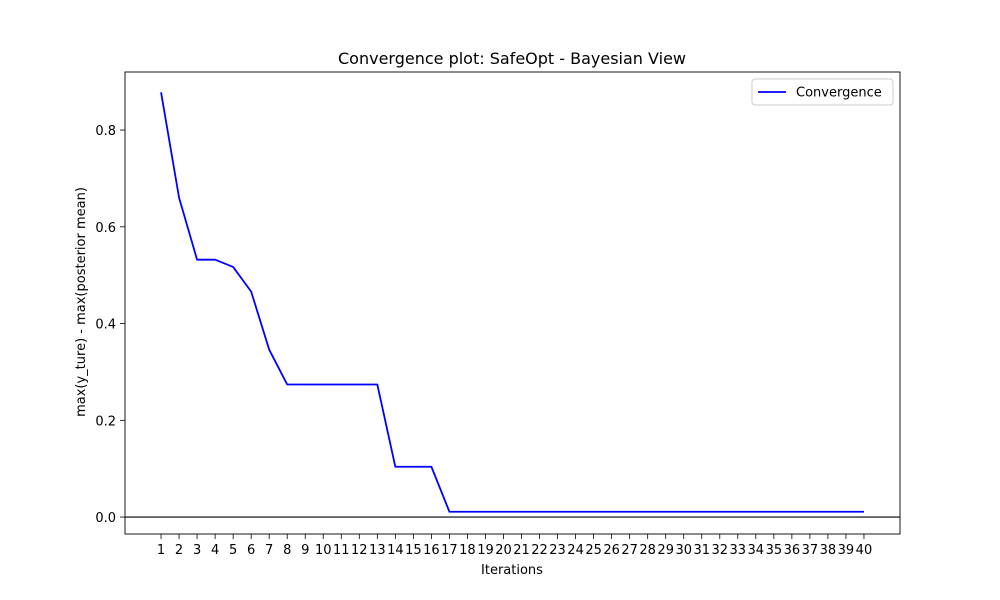 The height and width of the screenshot is (600, 1000). Describe the element at coordinates (629, 550) in the screenshot. I see `x-tick-label: 27` at that location.